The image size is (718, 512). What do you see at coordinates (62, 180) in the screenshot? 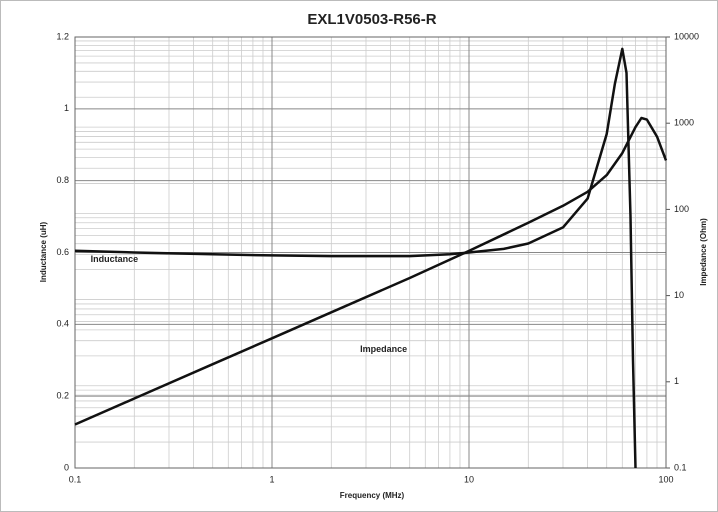
I see `y-tick-label: 0.8` at bounding box center [62, 180].